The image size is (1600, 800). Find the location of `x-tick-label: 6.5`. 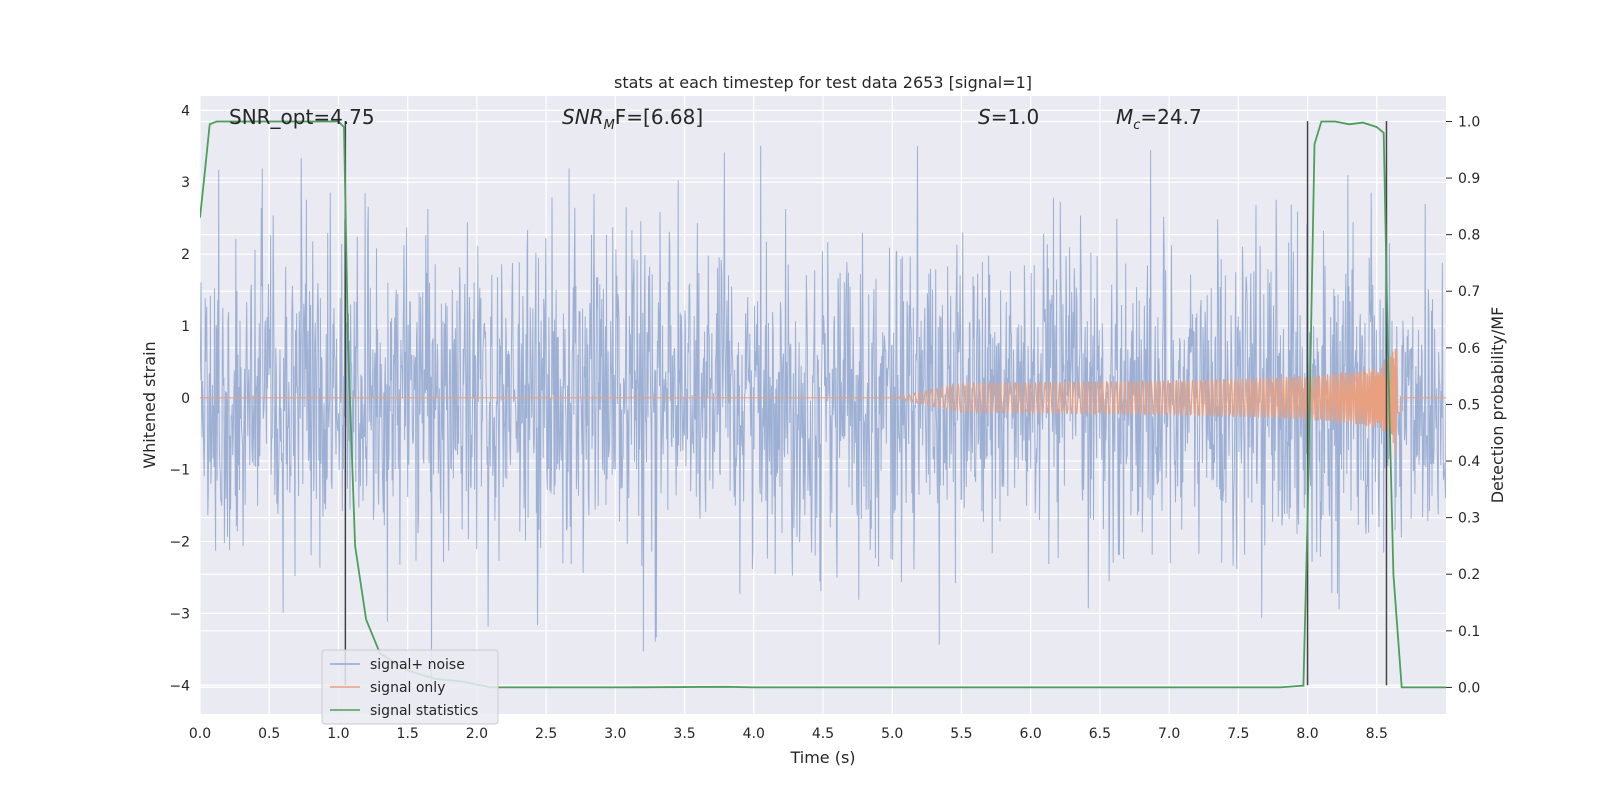

x-tick-label: 6.5 is located at coordinates (1100, 734).